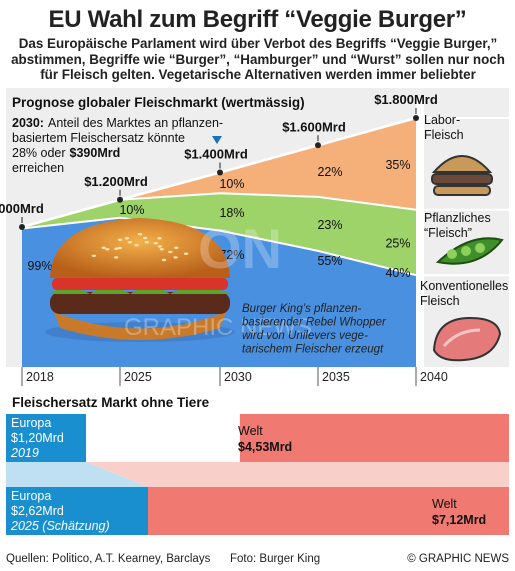 The image size is (515, 571). What do you see at coordinates (77, 474) in the screenshot?
I see `europe-growth-connector` at bounding box center [77, 474].